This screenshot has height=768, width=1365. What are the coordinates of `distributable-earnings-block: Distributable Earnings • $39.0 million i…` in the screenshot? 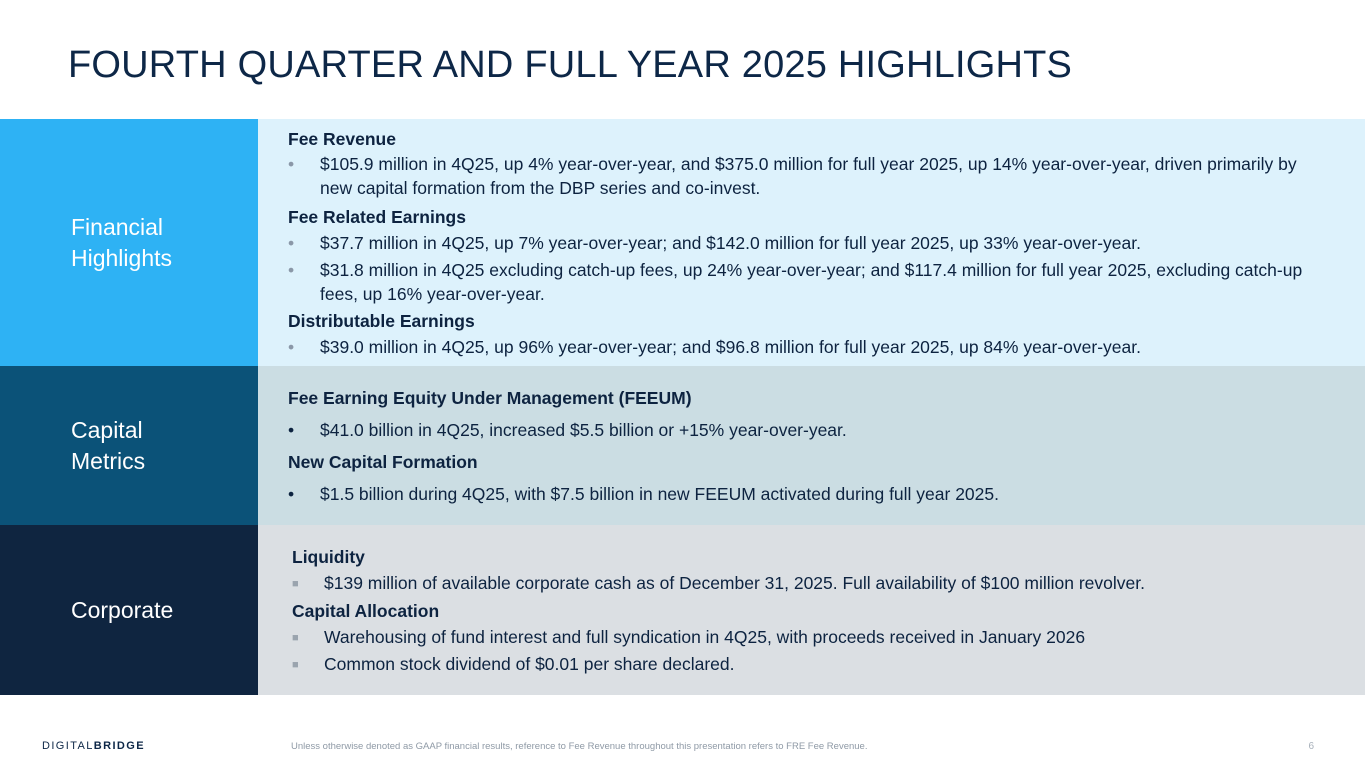 It's located at (806, 335).